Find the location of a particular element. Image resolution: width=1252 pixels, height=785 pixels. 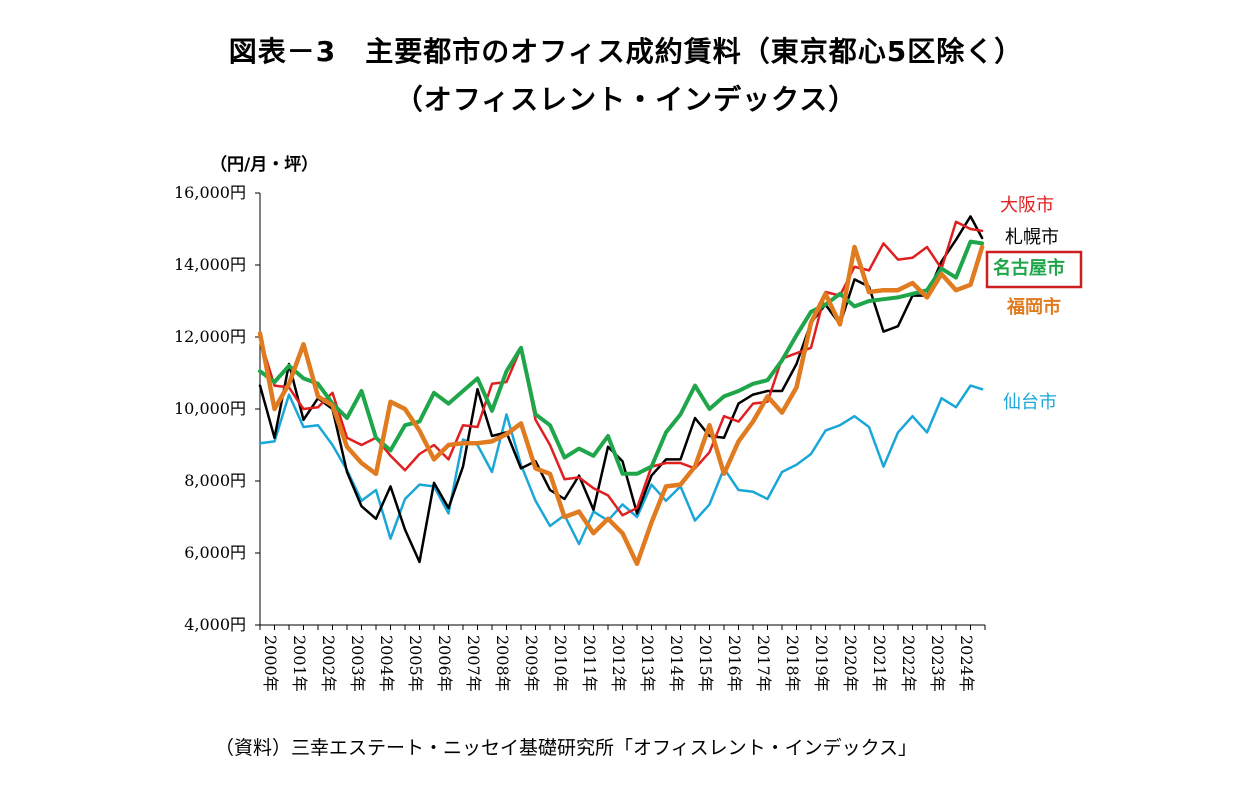

y-tick-label: 12,000円 is located at coordinates (210, 336).